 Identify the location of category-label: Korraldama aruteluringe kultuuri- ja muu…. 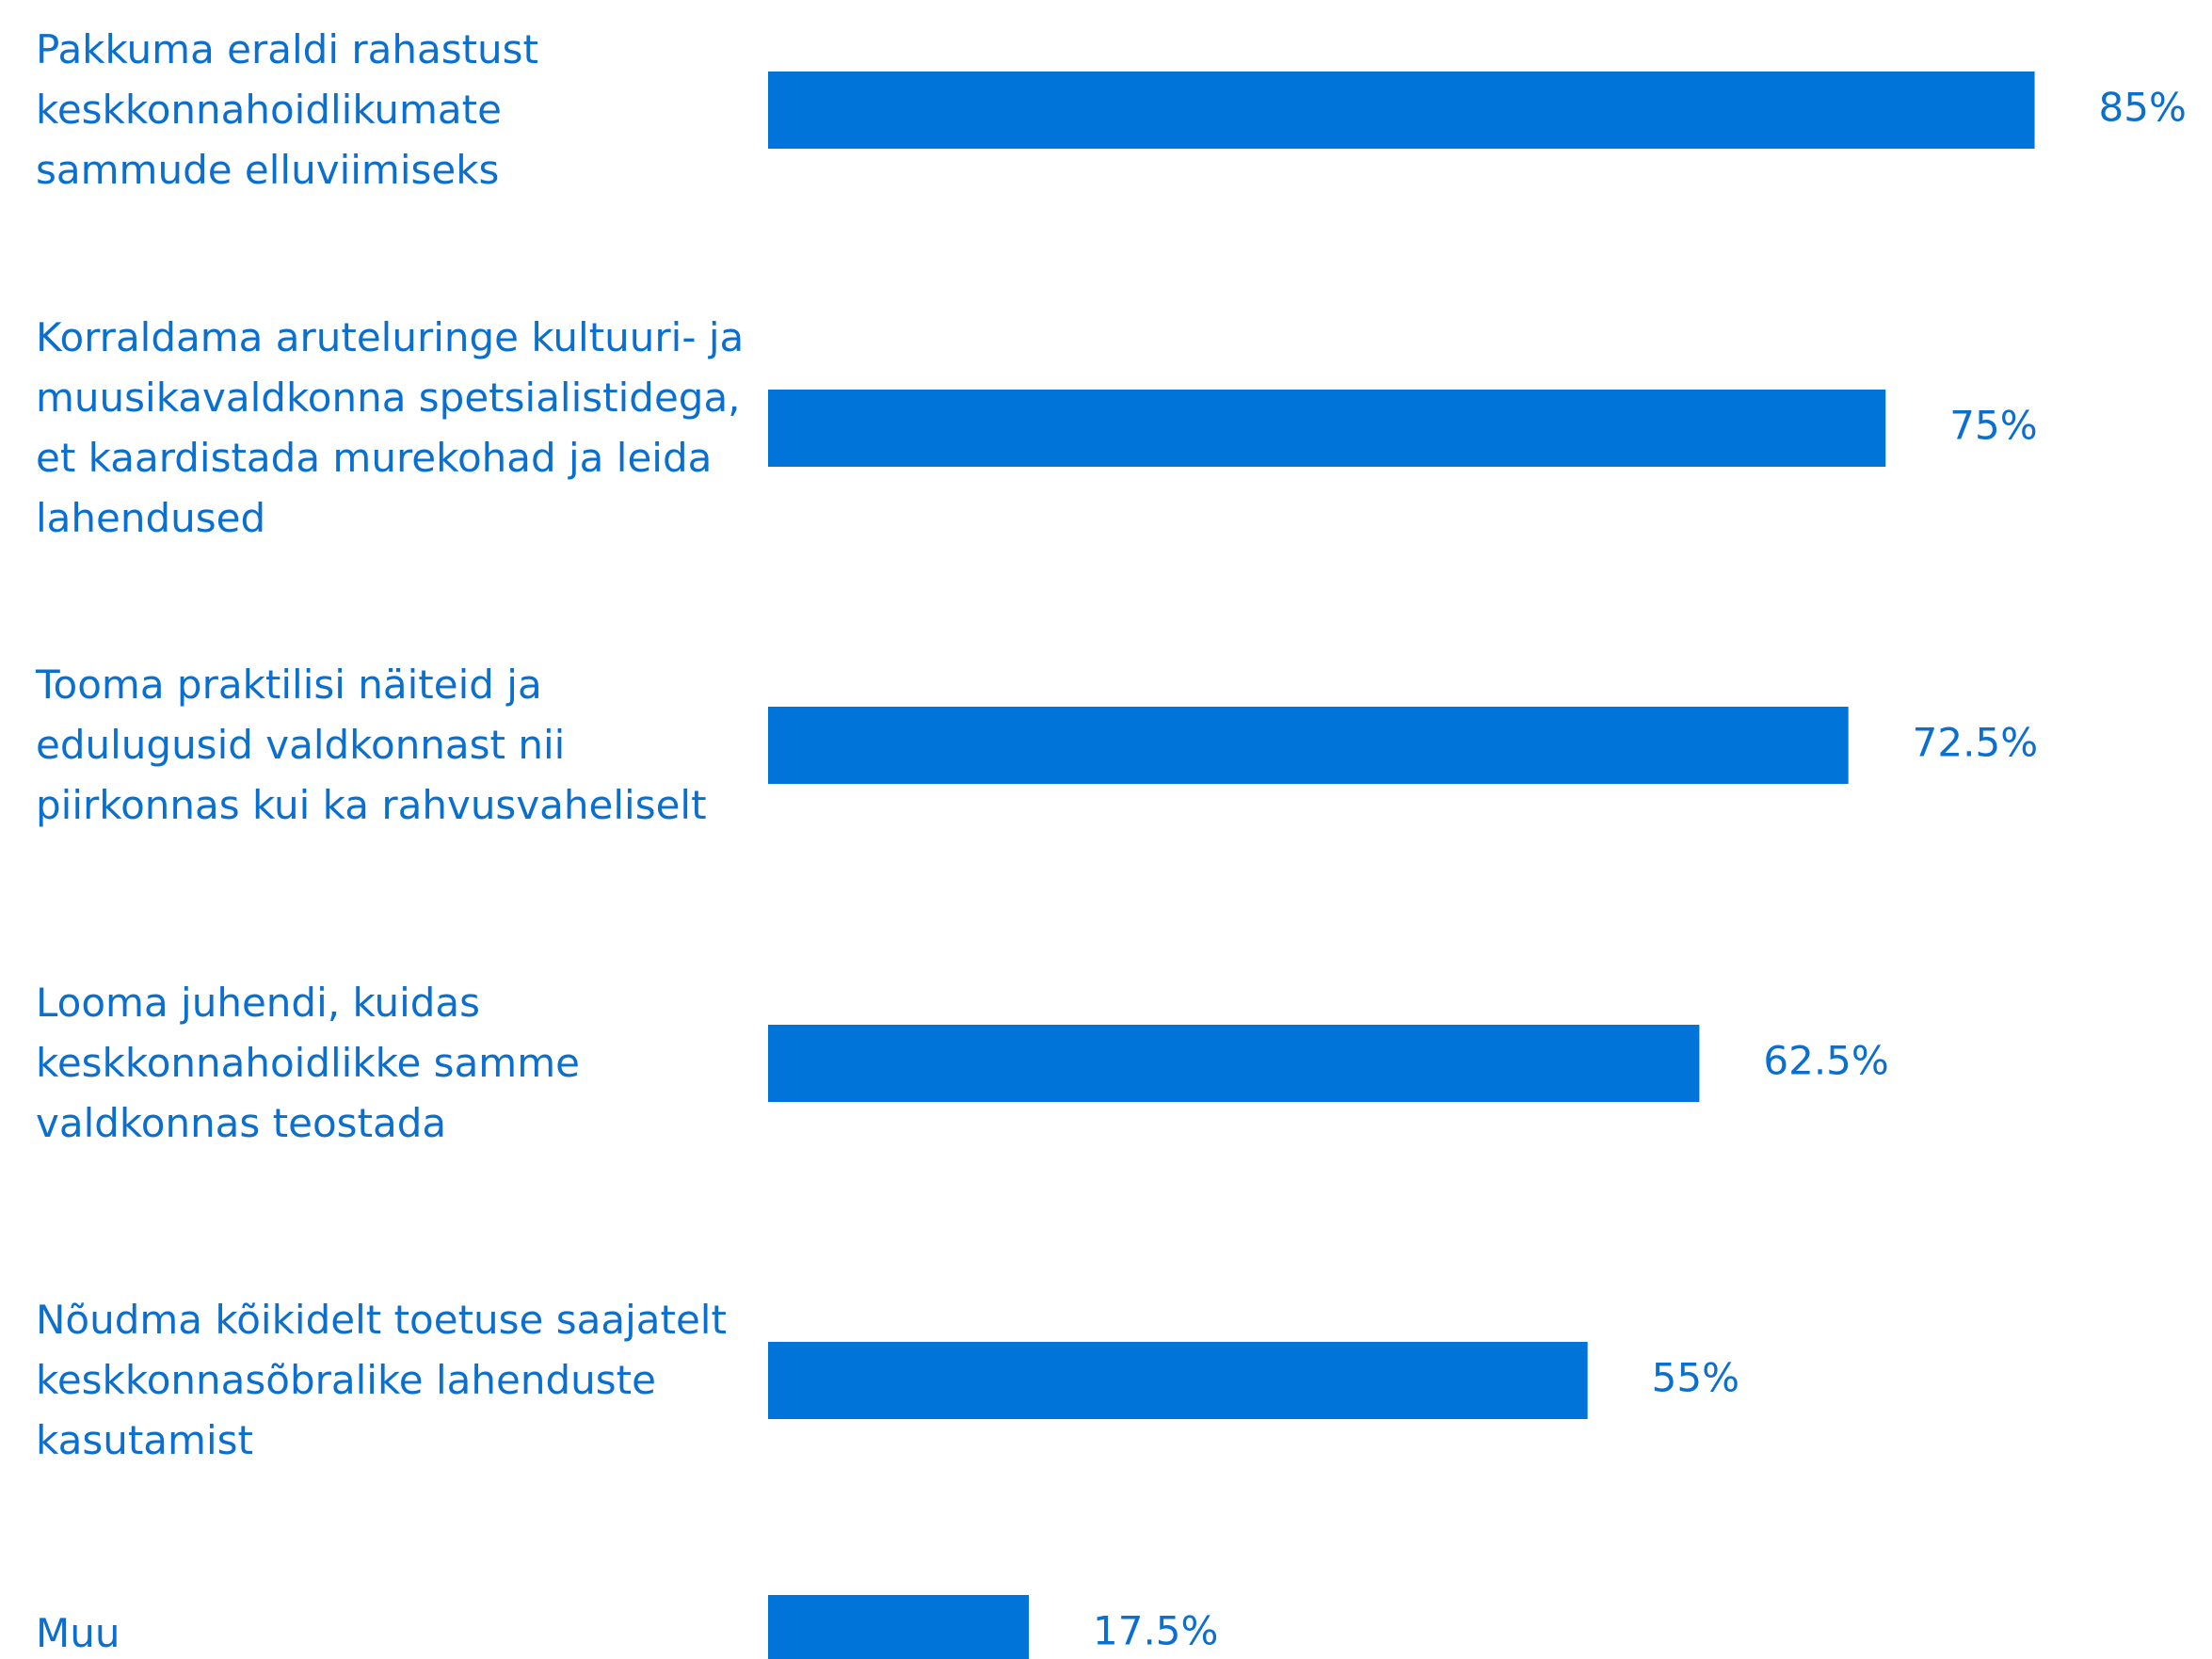
(390, 428).